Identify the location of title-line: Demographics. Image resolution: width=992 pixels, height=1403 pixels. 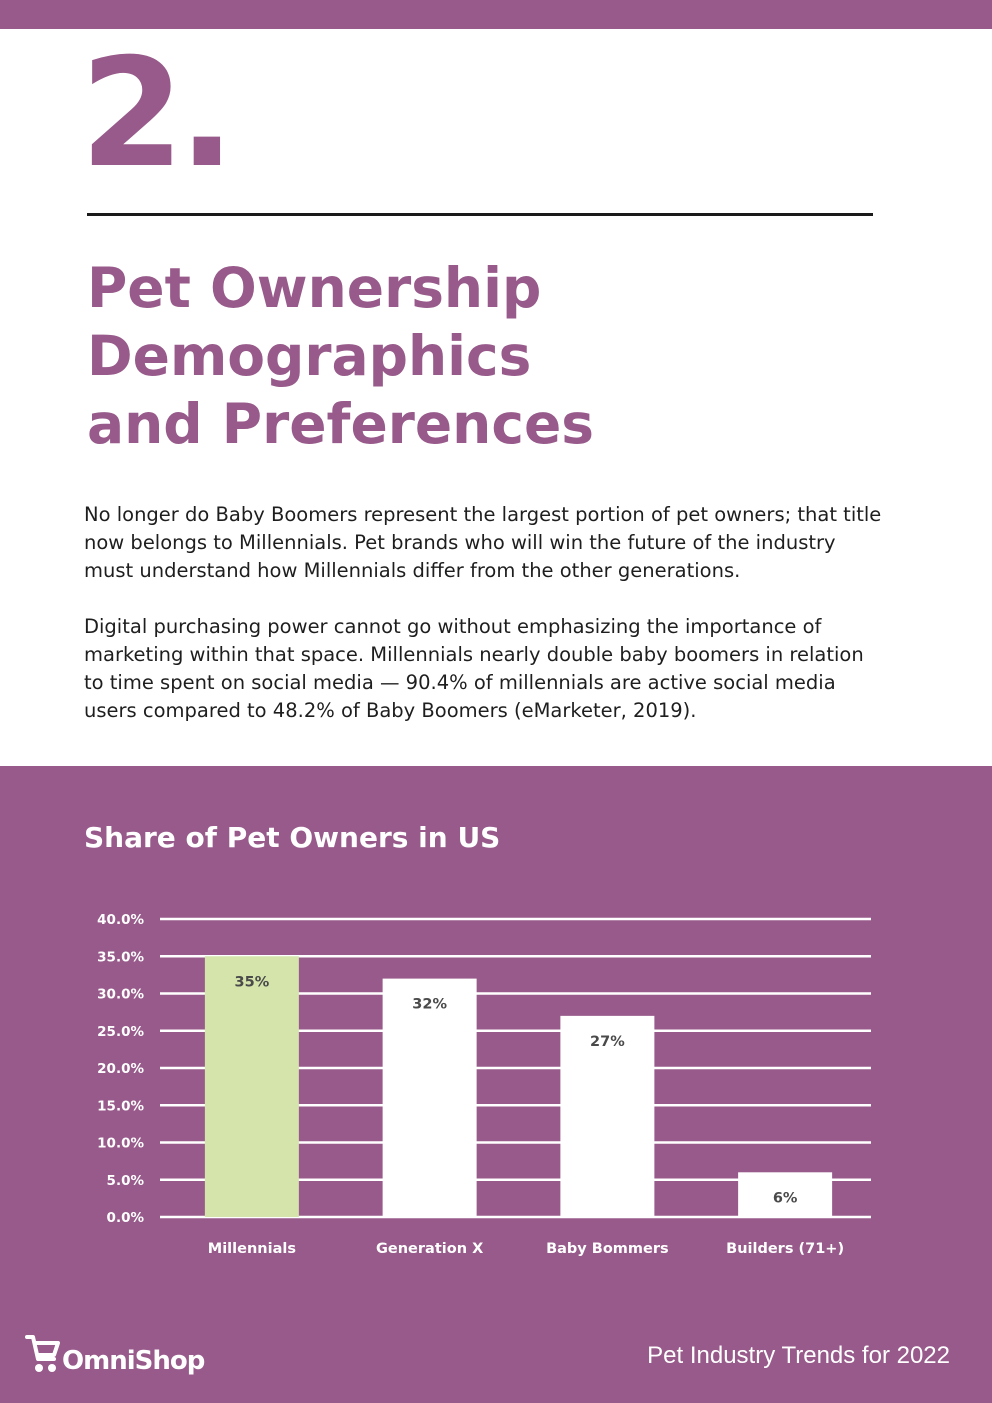
(309, 356).